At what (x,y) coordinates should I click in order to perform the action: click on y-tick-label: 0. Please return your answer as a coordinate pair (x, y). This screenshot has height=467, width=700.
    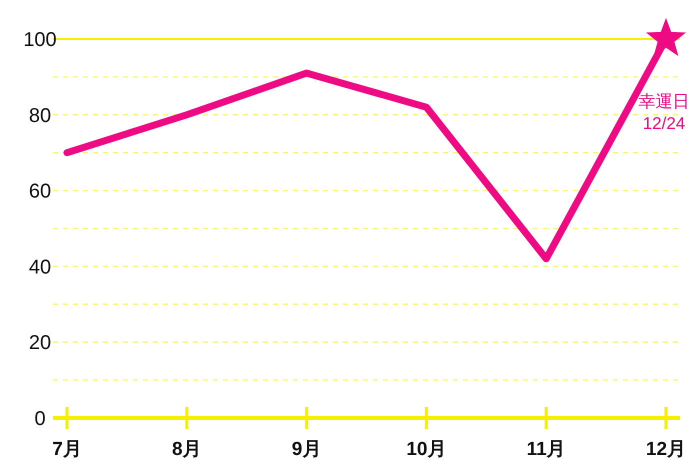
    Looking at the image, I should click on (40, 419).